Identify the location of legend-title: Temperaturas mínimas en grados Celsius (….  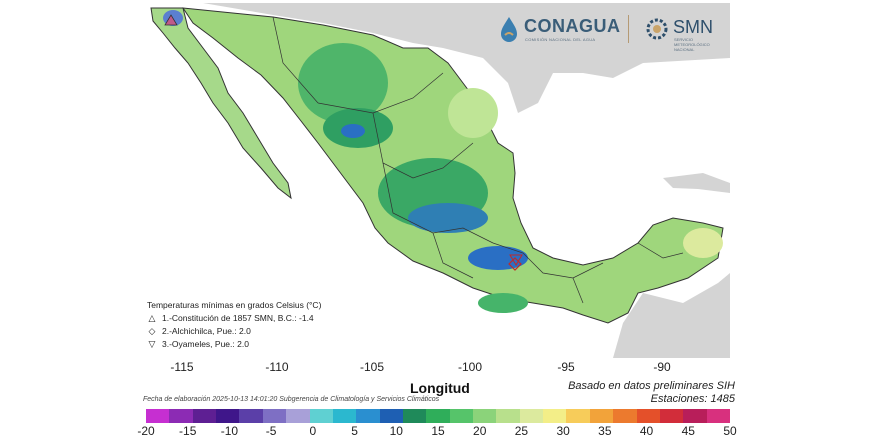
(234, 305).